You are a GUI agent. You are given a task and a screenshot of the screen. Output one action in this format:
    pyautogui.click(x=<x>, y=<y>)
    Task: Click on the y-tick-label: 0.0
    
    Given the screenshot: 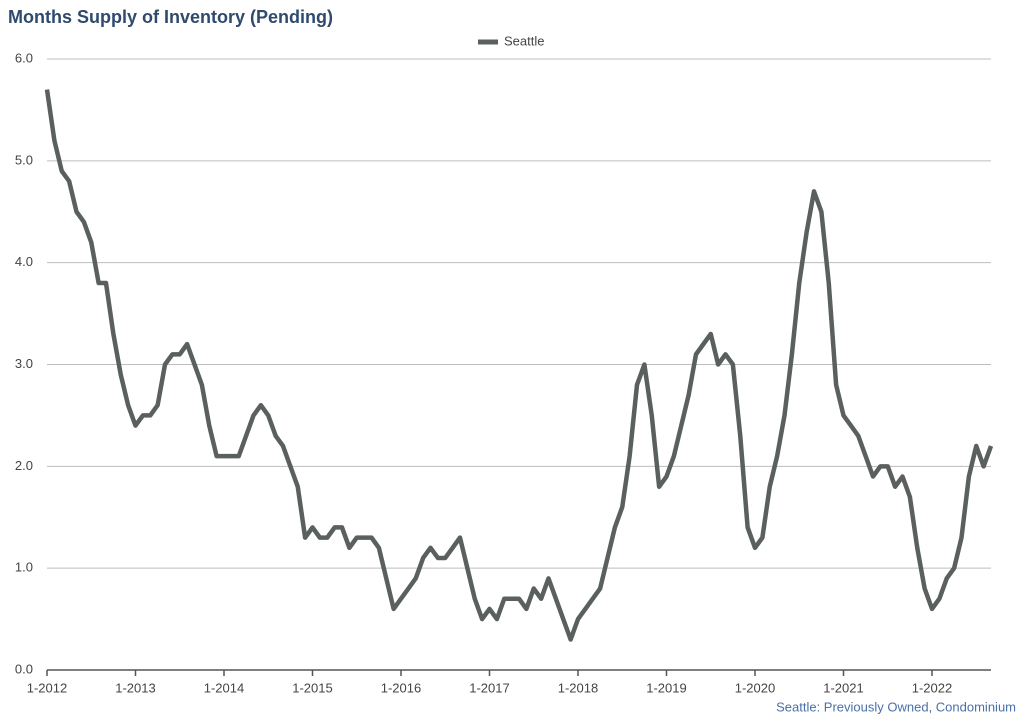 What is the action you would take?
    pyautogui.click(x=24, y=668)
    